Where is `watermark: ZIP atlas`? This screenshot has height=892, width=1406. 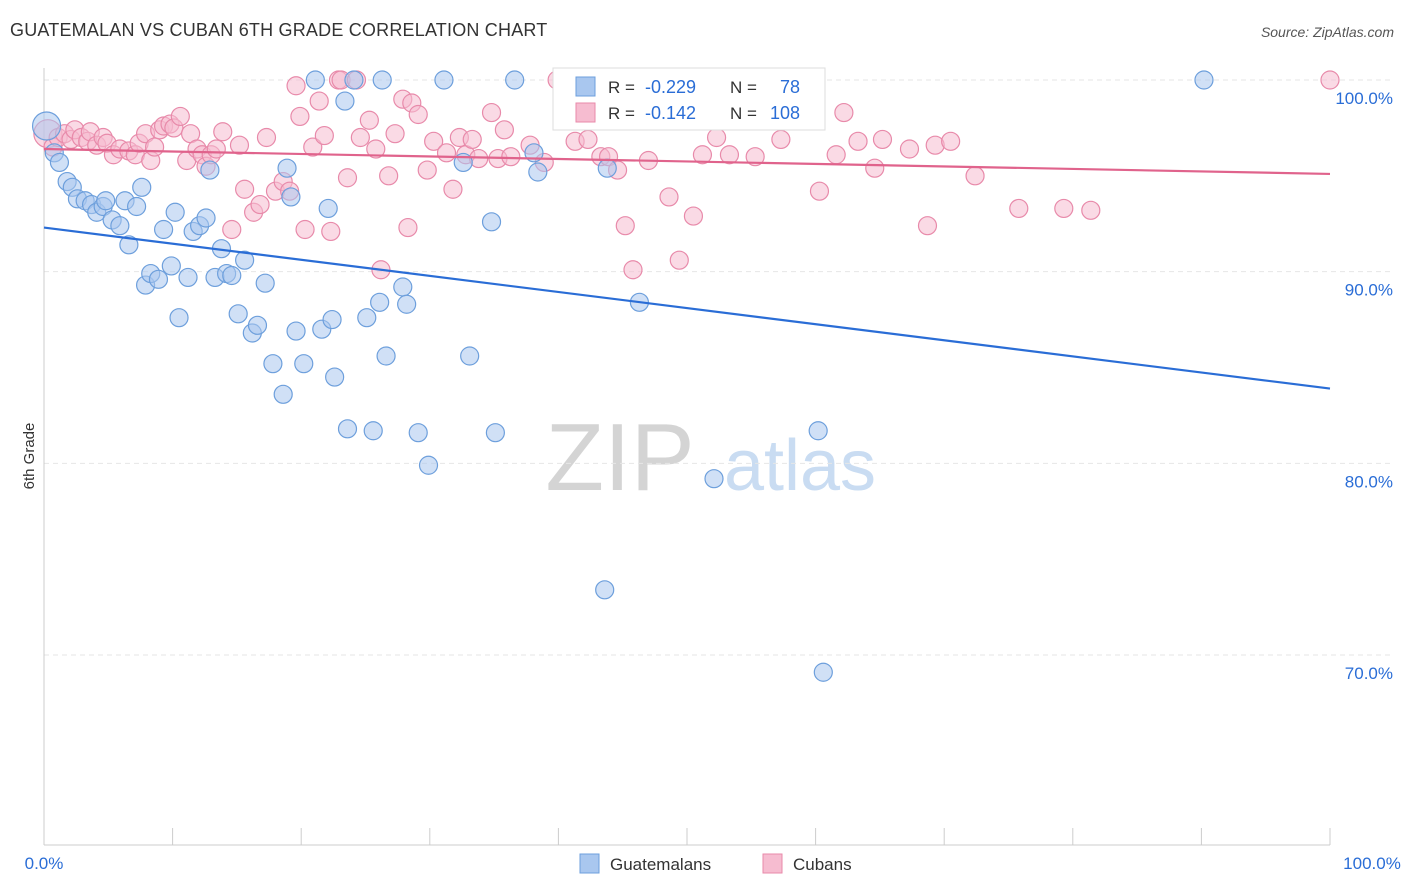 watermark: ZIP atlas is located at coordinates (710, 457).